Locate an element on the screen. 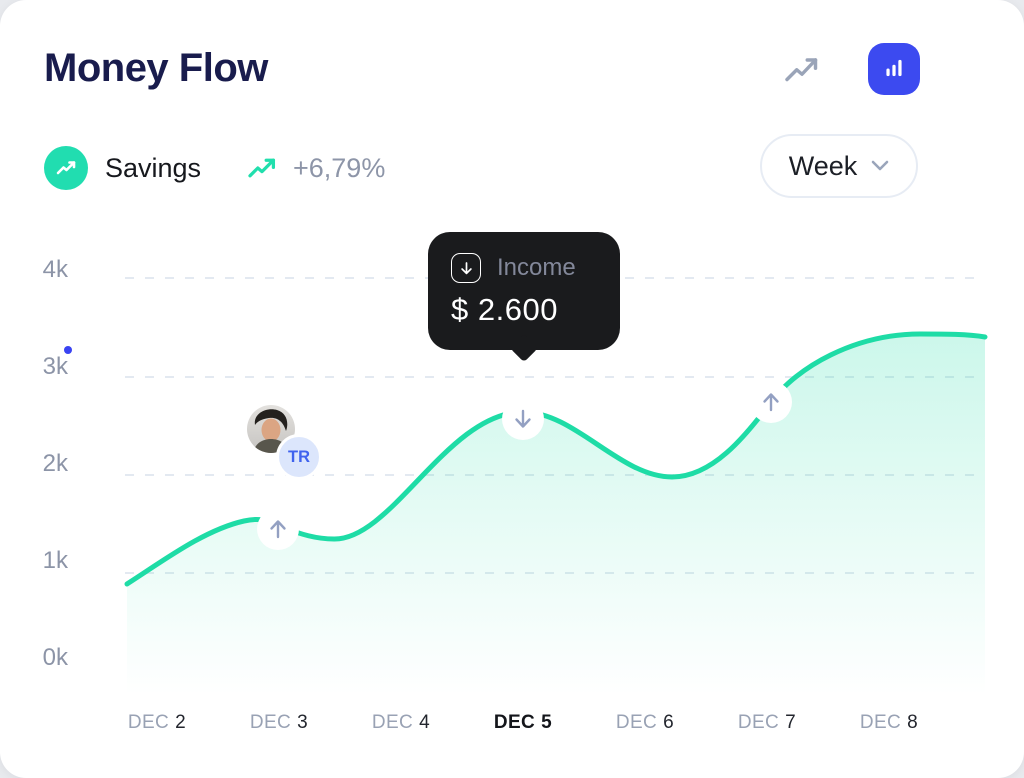 This screenshot has height=778, width=1024. series-label: Savings is located at coordinates (153, 168).